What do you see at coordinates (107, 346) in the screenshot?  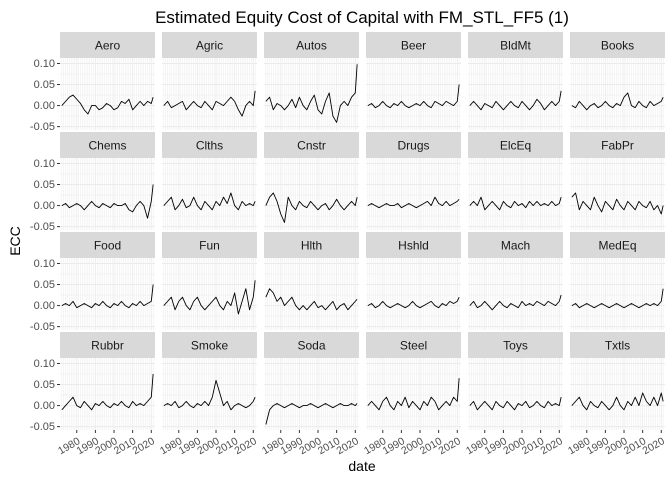 I see `strip-label: Rubbr` at bounding box center [107, 346].